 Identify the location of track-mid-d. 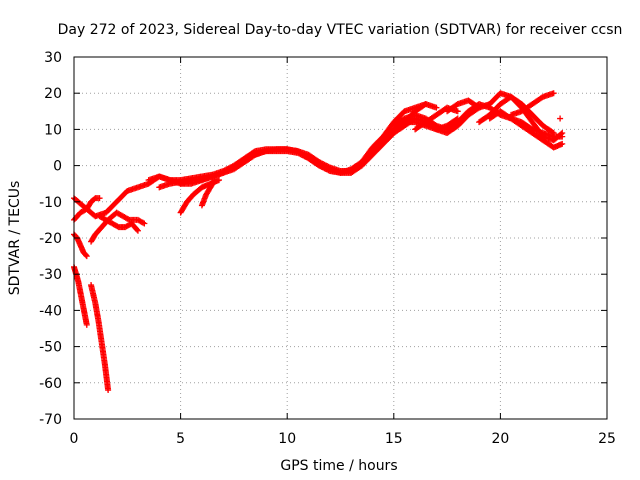
(175, 184).